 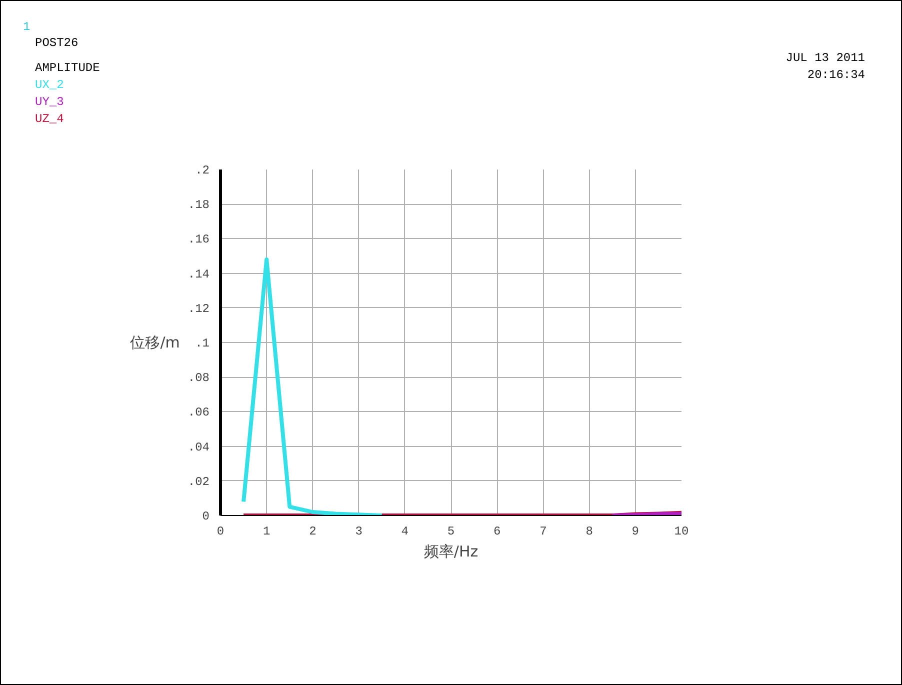 I want to click on text: 20:16:34, so click(x=836, y=75).